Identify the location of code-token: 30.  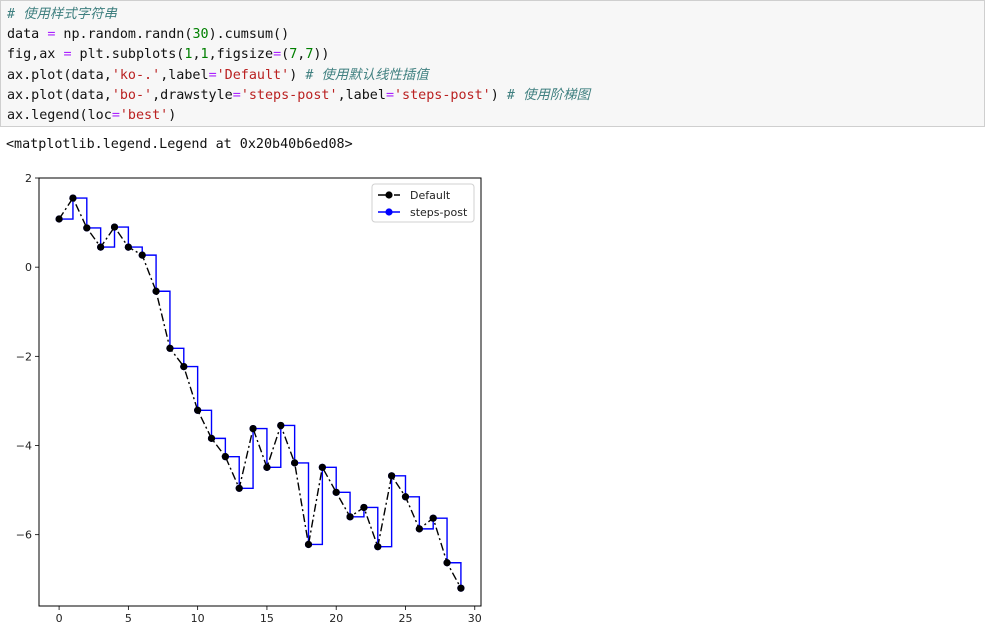
(200, 35).